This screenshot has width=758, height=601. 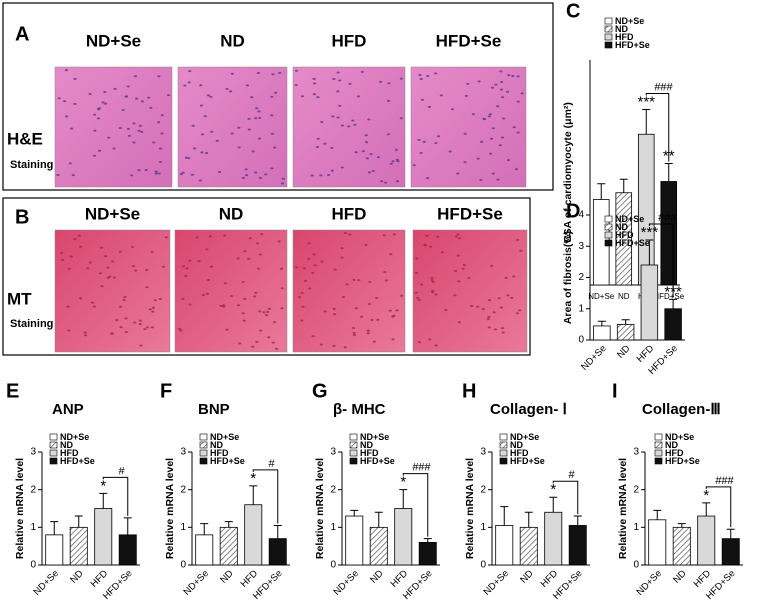 What do you see at coordinates (470, 213) in the screenshot?
I see `group-label: HFD+Se` at bounding box center [470, 213].